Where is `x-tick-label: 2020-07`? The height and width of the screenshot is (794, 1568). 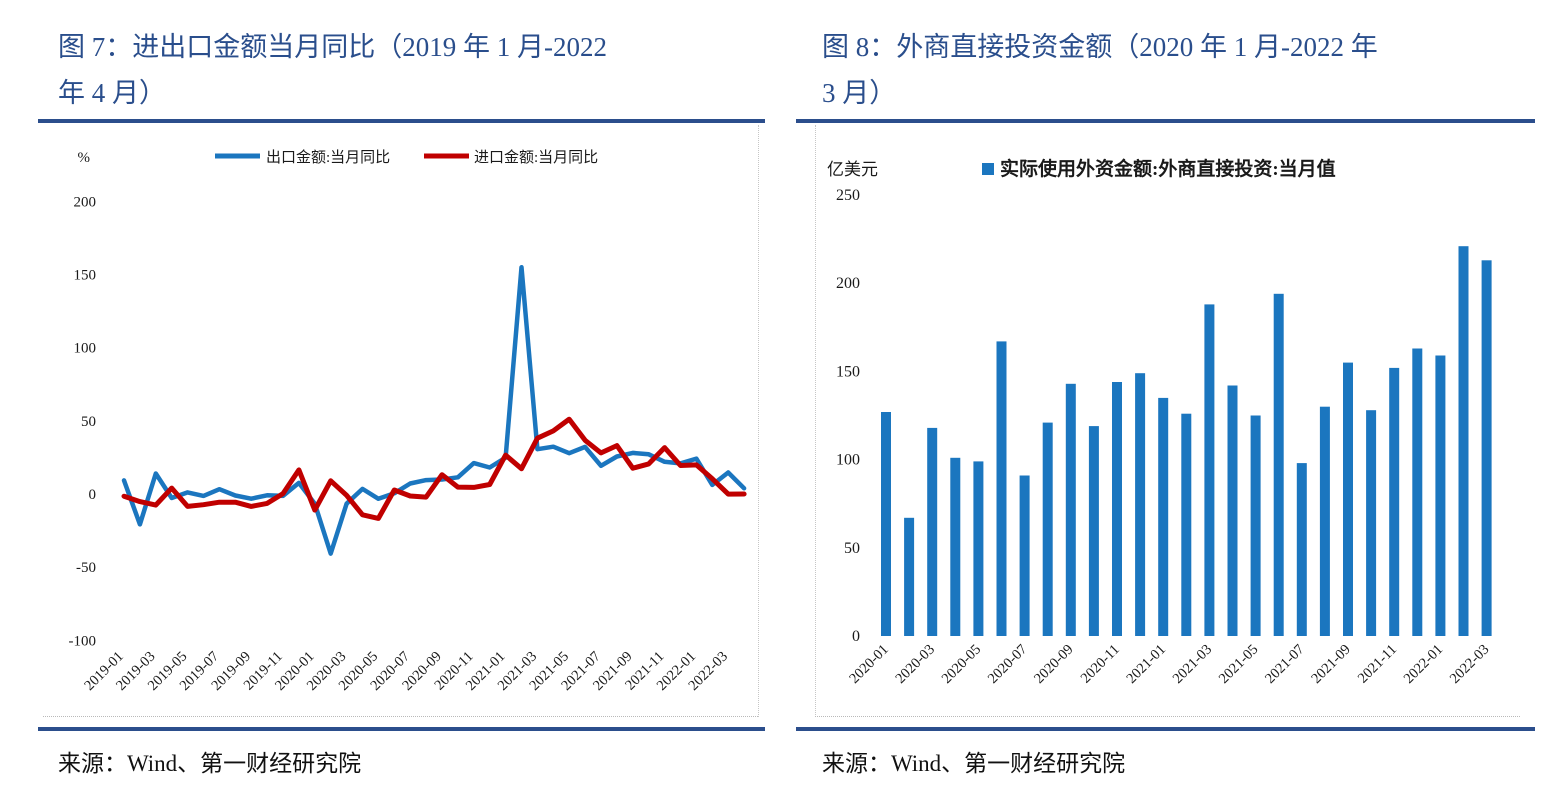
x-tick-label: 2020-07 is located at coordinates (1007, 664).